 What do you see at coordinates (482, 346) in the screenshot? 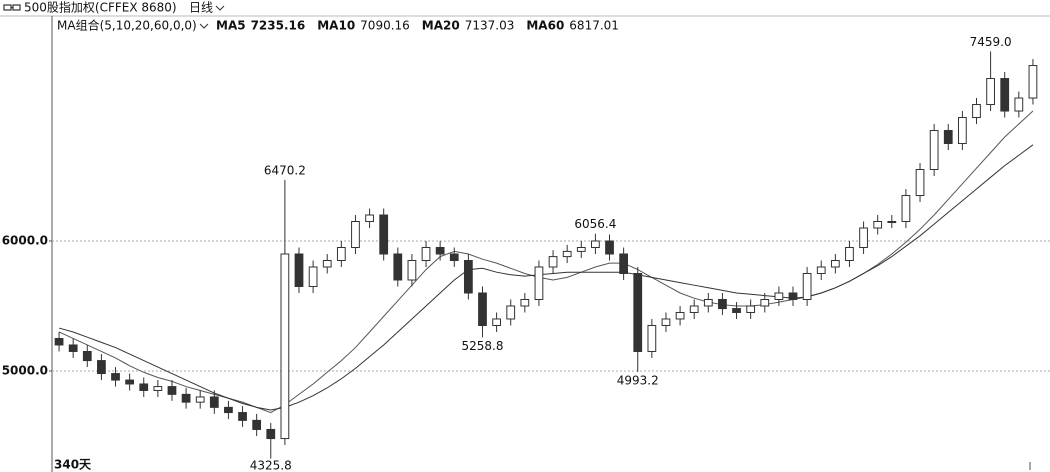
I see `extreme-label: 5258.8` at bounding box center [482, 346].